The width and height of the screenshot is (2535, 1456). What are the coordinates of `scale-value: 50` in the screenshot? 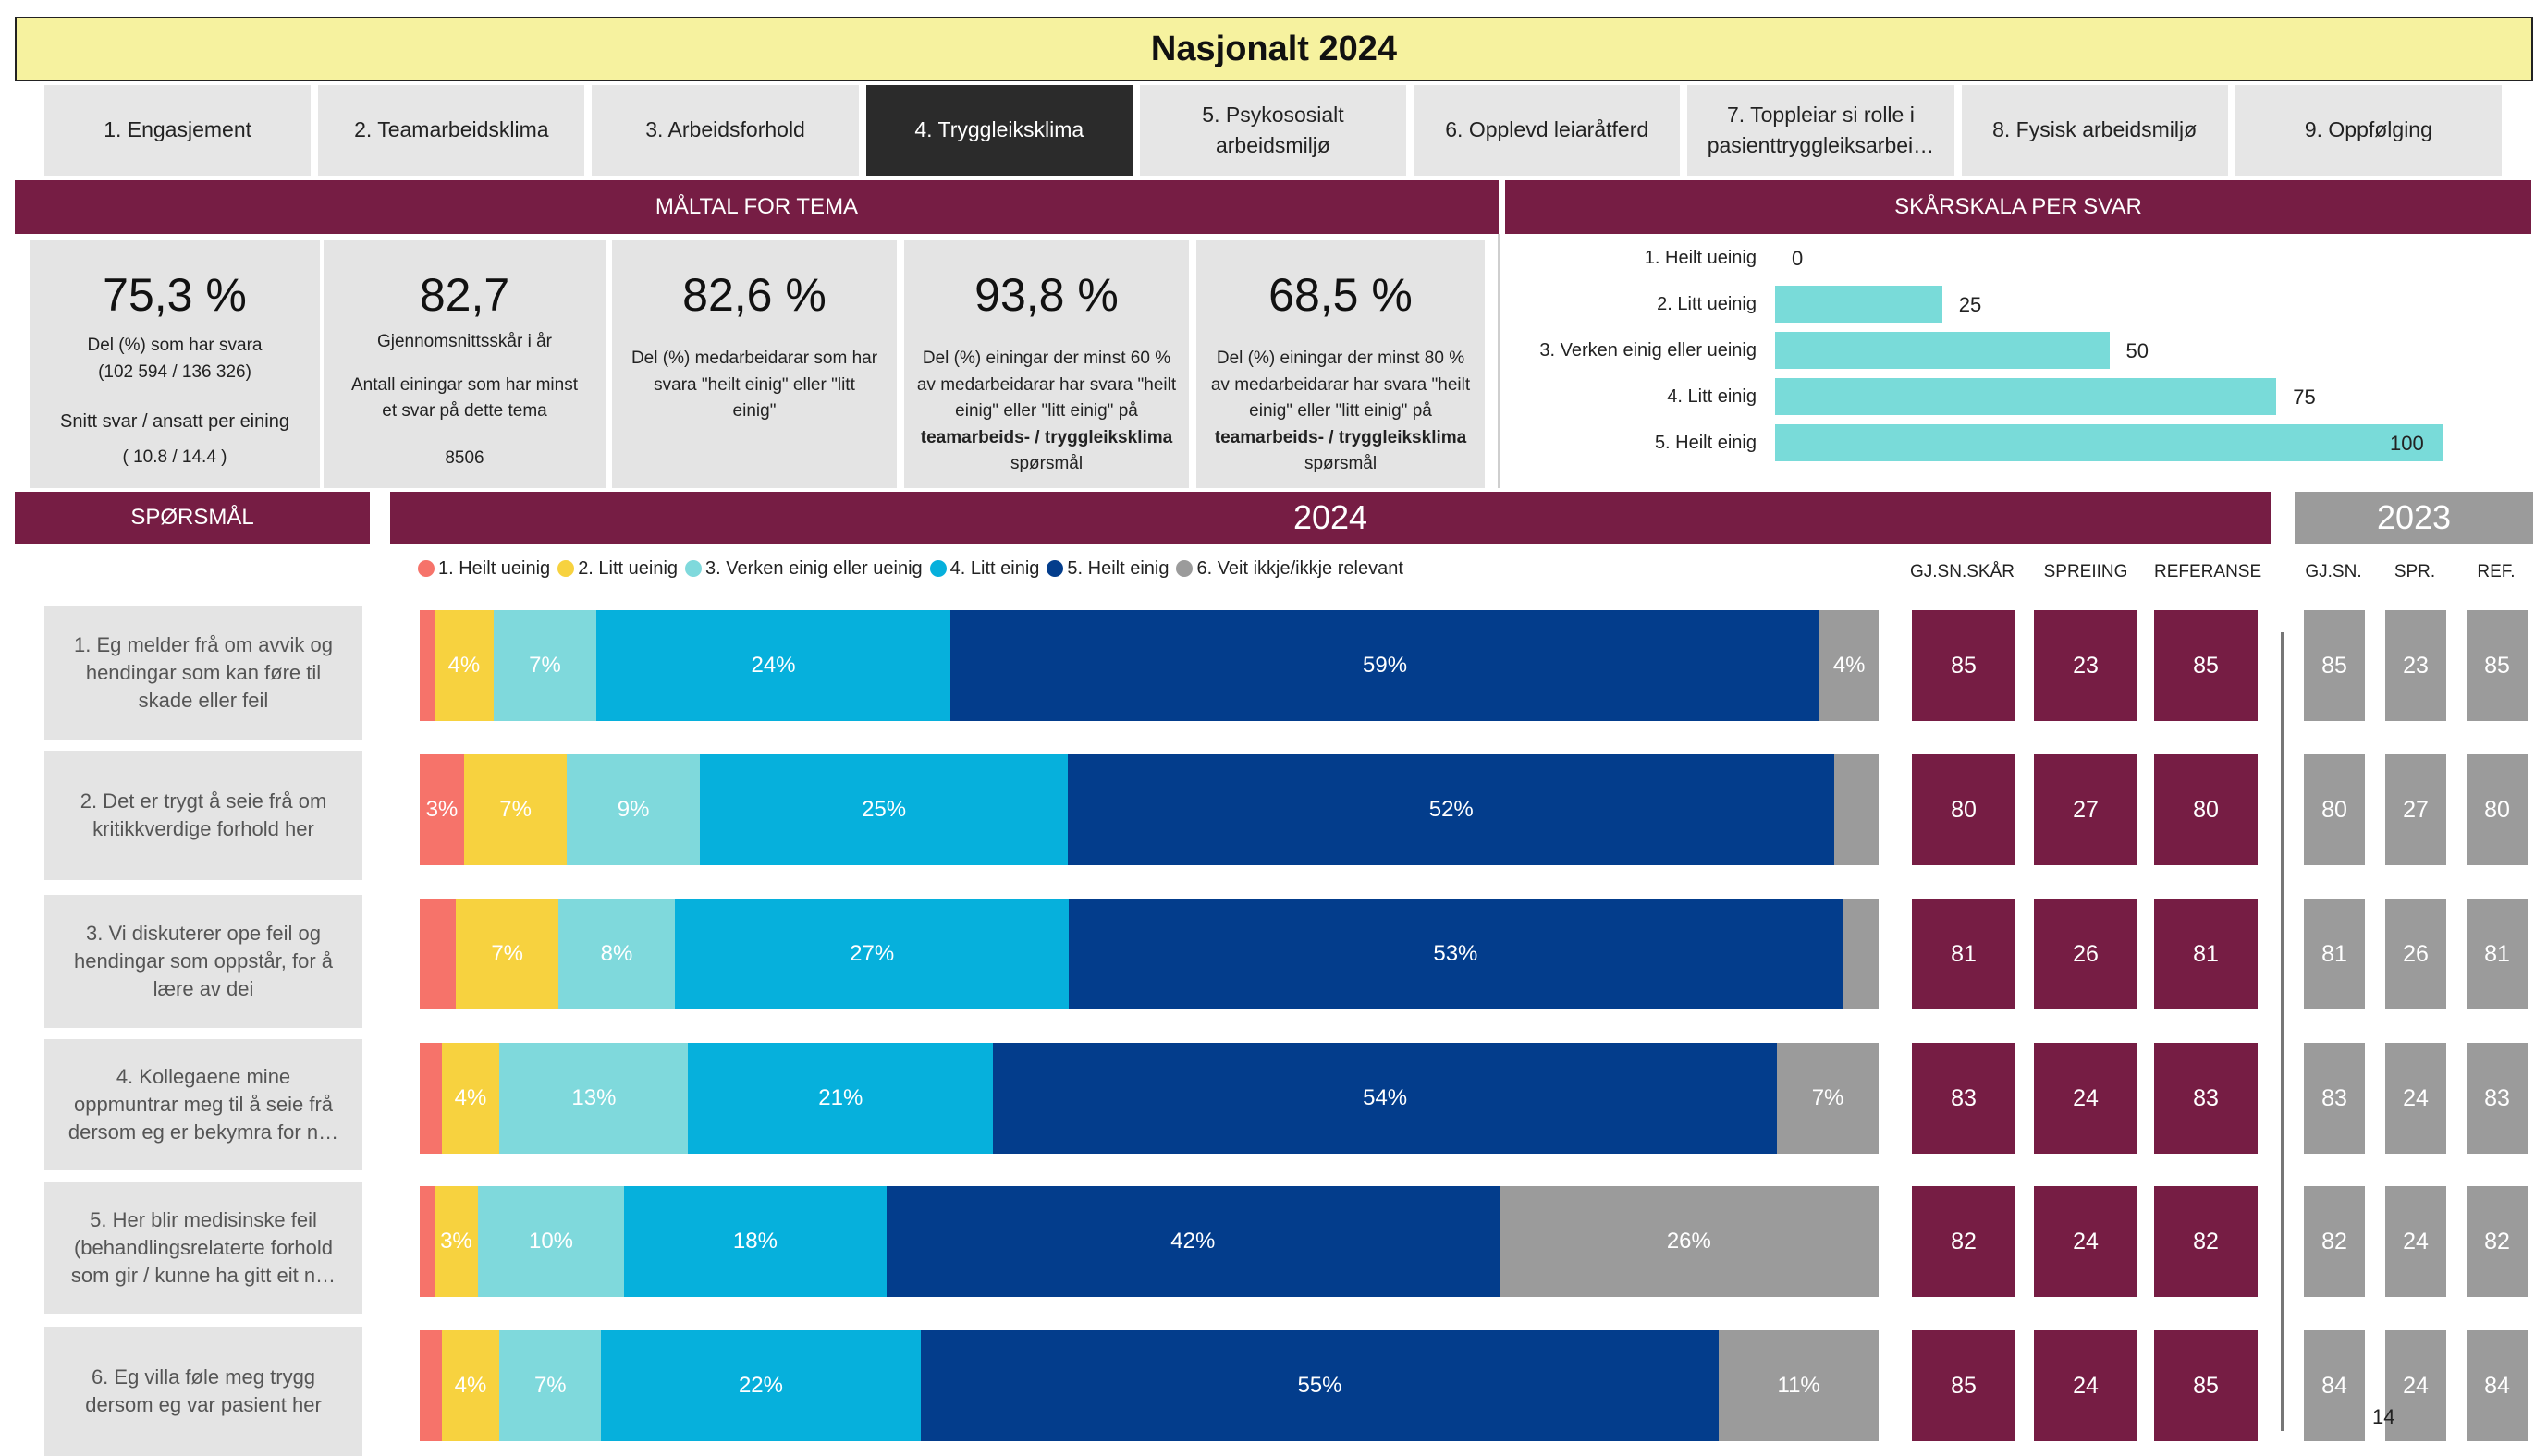 It's located at (2137, 350).